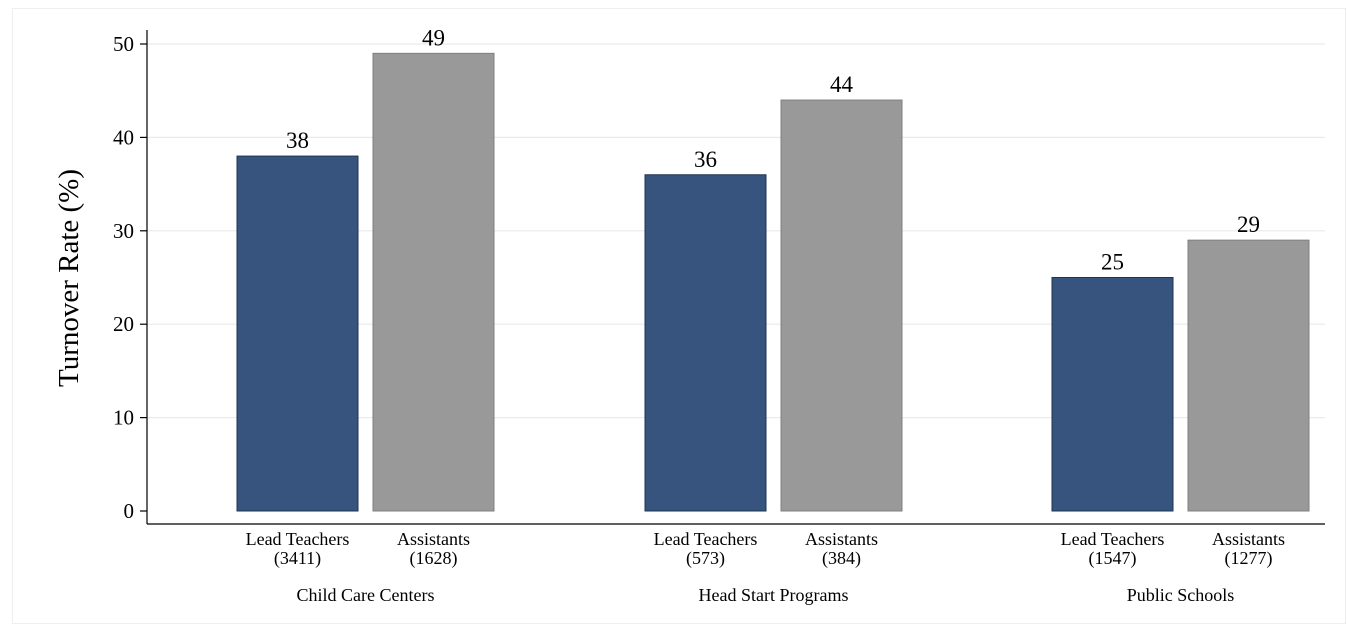  I want to click on bar-count-label: (1547), so click(1113, 558).